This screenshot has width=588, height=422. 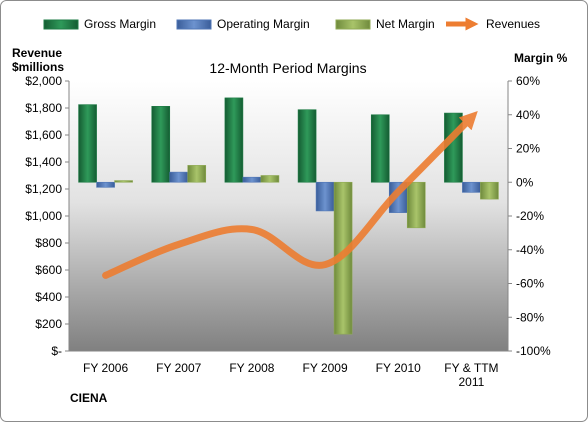 What do you see at coordinates (194, 24) in the screenshot?
I see `operating-margin-legend-swatch` at bounding box center [194, 24].